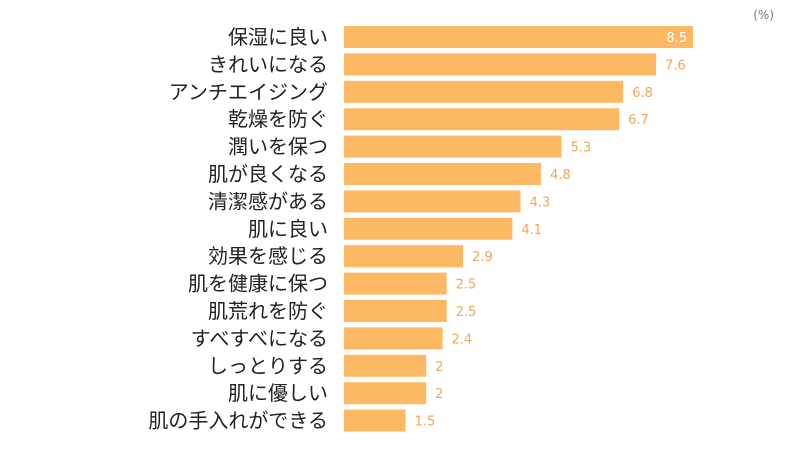 The width and height of the screenshot is (788, 456). What do you see at coordinates (425, 422) in the screenshot?
I see `value-label: 1.5` at bounding box center [425, 422].